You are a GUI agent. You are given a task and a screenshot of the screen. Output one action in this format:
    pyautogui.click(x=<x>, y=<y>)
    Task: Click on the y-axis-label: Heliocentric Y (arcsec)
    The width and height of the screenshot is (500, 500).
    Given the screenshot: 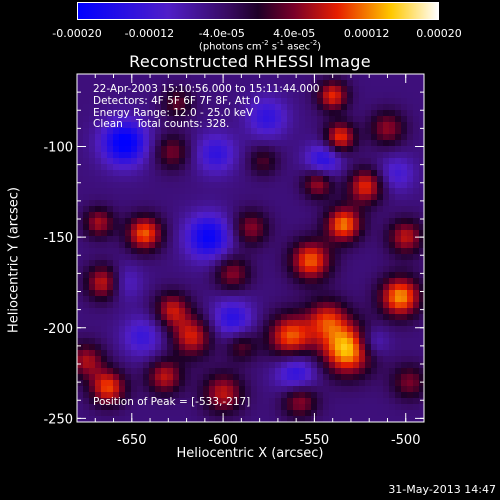 What is the action you would take?
    pyautogui.click(x=14, y=260)
    